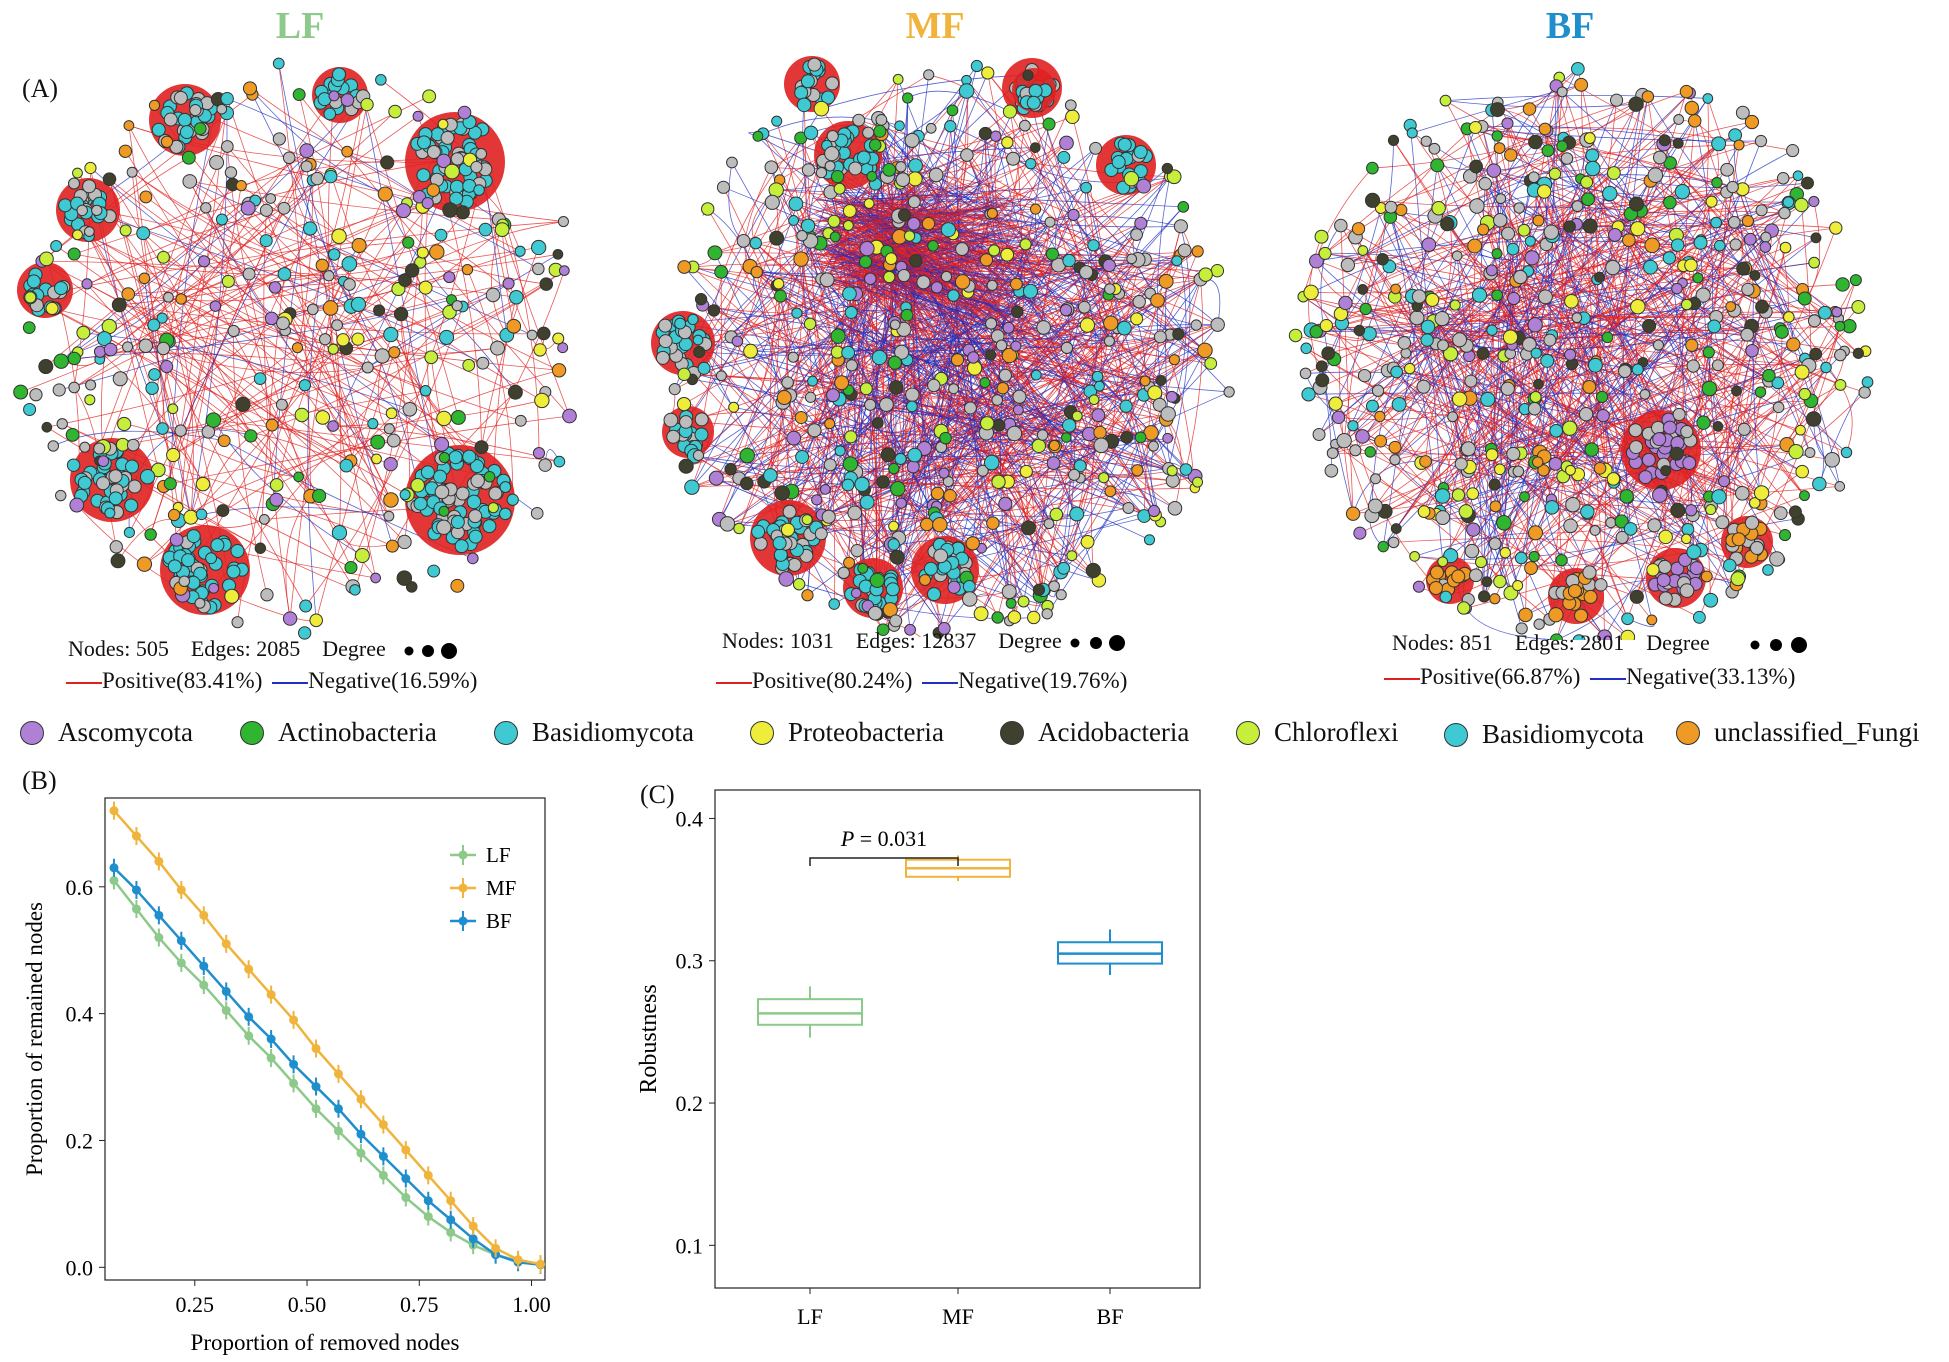 The image size is (1949, 1362). I want to click on y-axis-label: Robustness, so click(649, 1038).